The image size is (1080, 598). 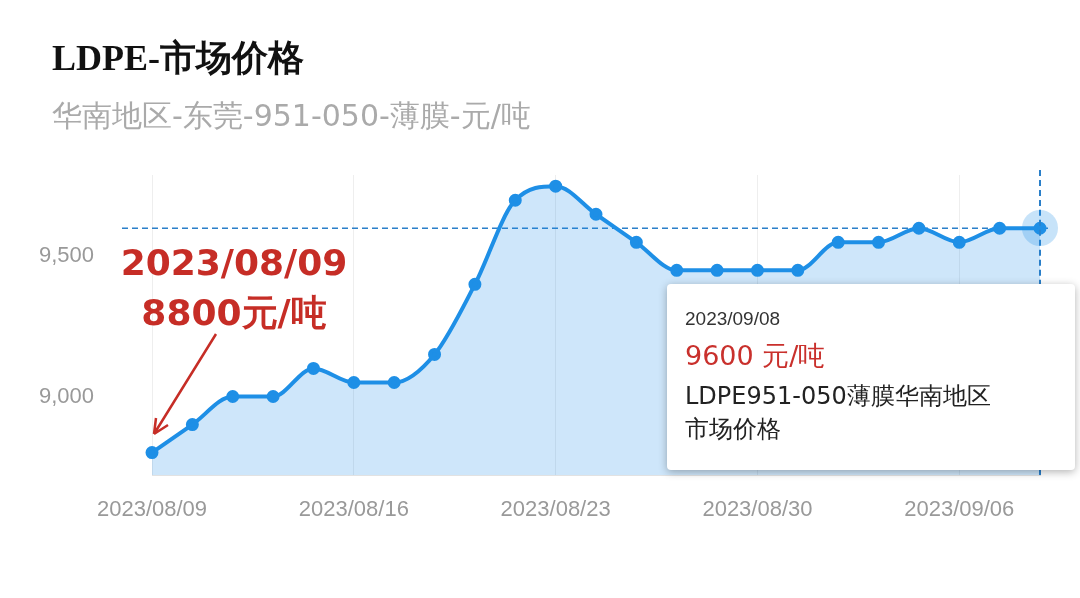 I want to click on x-tick-label: 2023/08/09, so click(x=152, y=509).